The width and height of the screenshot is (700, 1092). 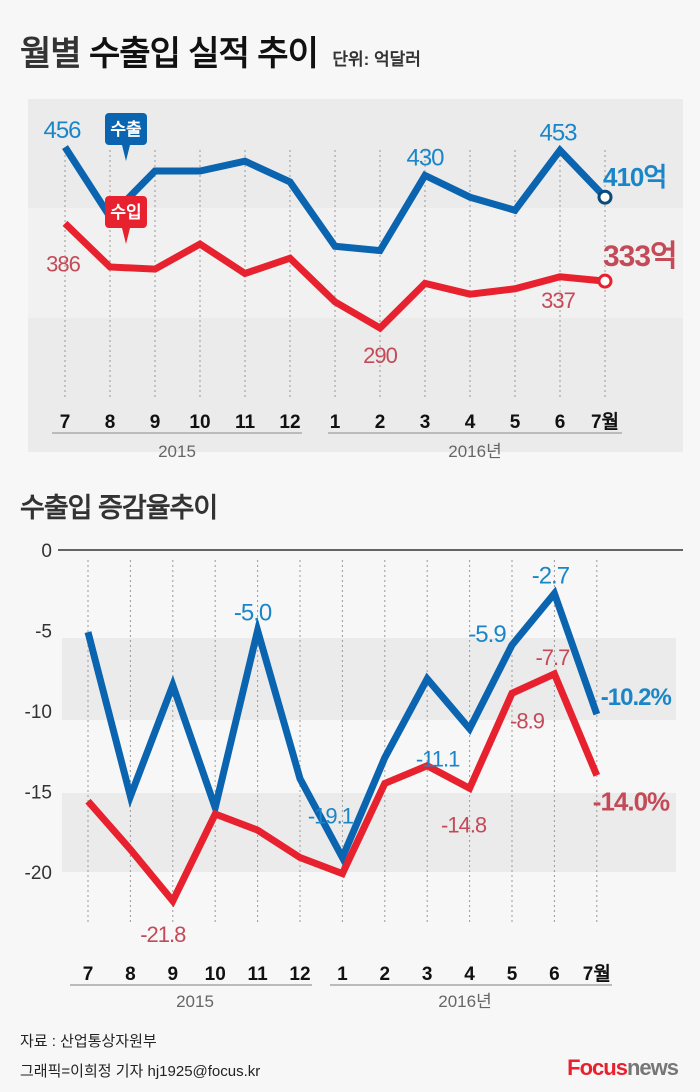 I want to click on data-label: -5.0, so click(x=253, y=613).